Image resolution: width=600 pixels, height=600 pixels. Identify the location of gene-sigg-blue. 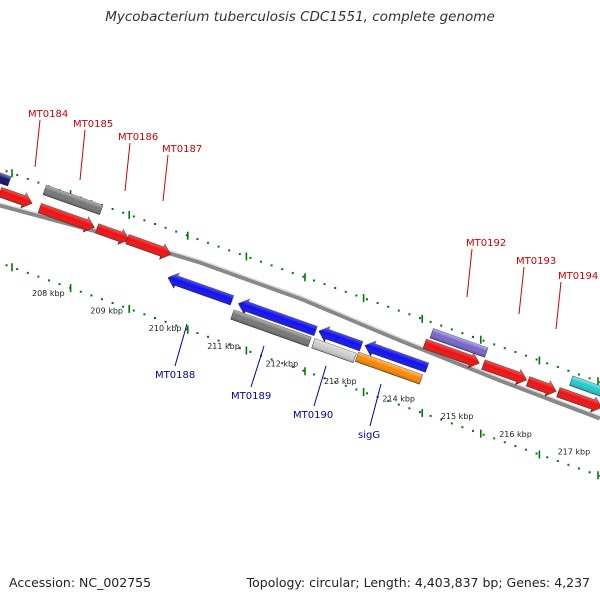
(396, 356).